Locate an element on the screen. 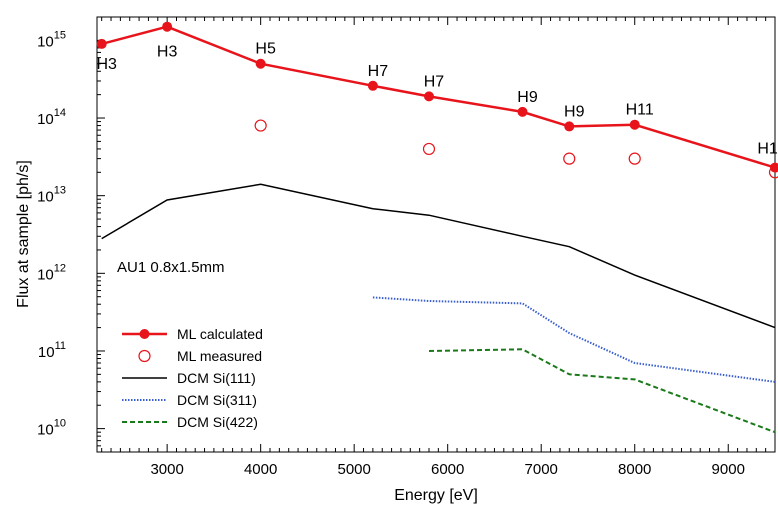 The width and height of the screenshot is (778, 510). x-tick-label: 5000 is located at coordinates (353, 469).